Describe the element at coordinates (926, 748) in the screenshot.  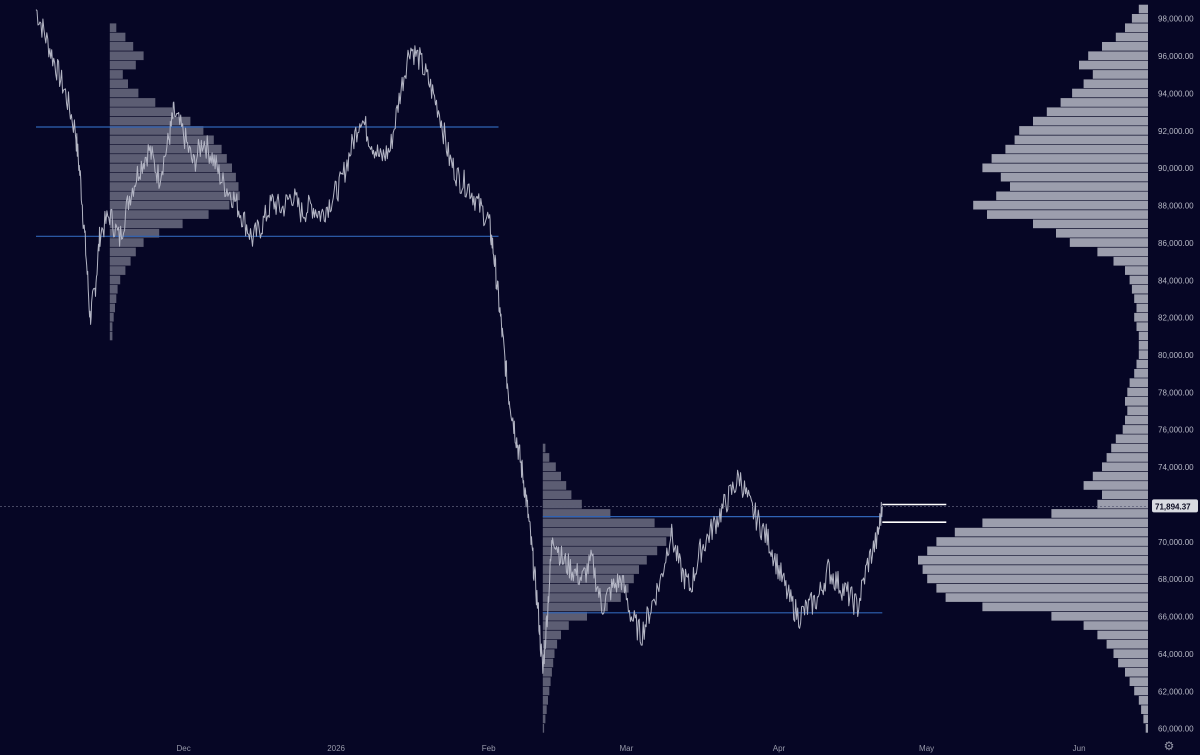
I see `x-tick-label: May` at that location.